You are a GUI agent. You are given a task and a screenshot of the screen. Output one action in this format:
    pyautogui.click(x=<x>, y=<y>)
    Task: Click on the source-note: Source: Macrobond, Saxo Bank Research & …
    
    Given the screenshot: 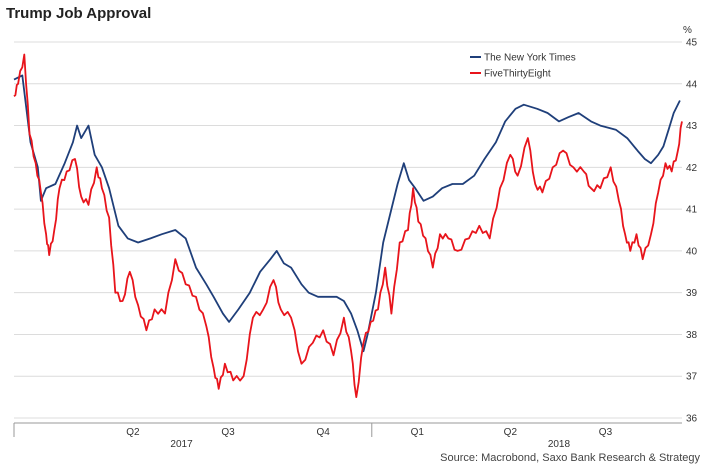 What is the action you would take?
    pyautogui.click(x=570, y=458)
    